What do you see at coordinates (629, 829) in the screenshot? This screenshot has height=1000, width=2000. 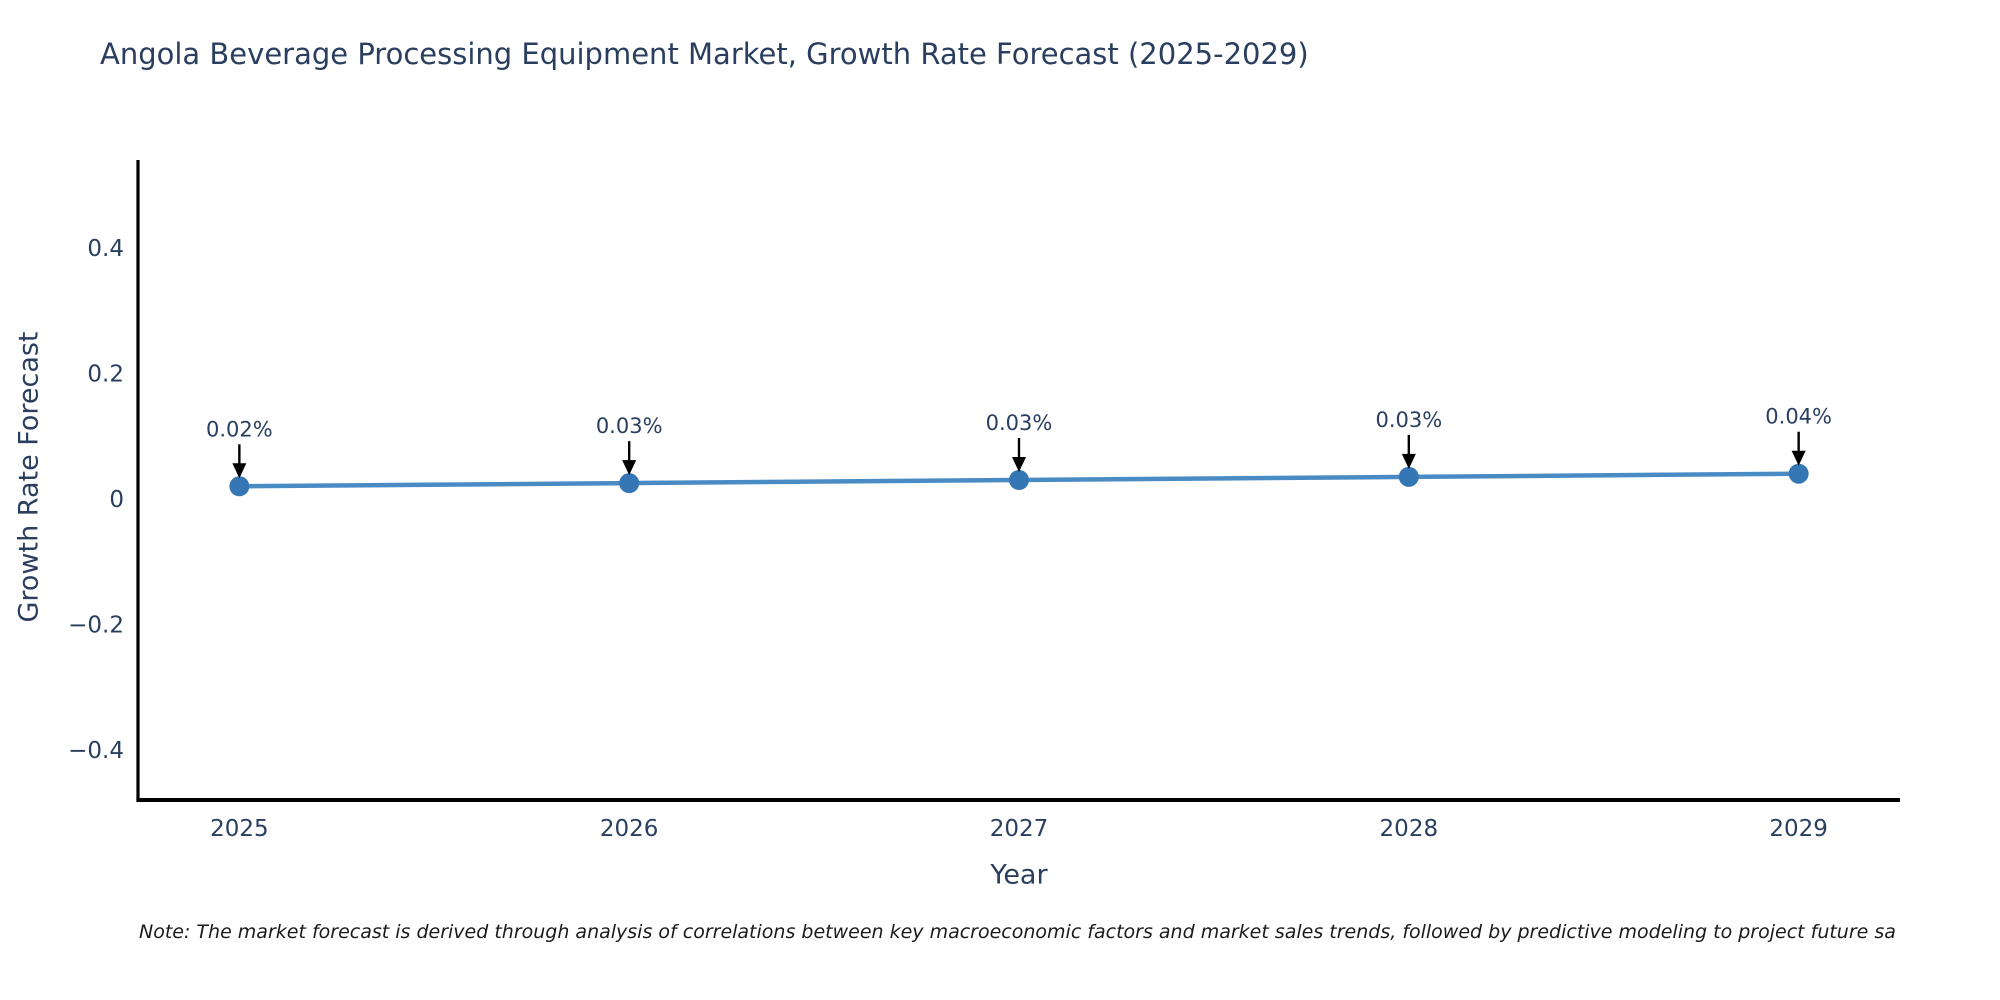 I see `x-tick-label: 2026` at bounding box center [629, 829].